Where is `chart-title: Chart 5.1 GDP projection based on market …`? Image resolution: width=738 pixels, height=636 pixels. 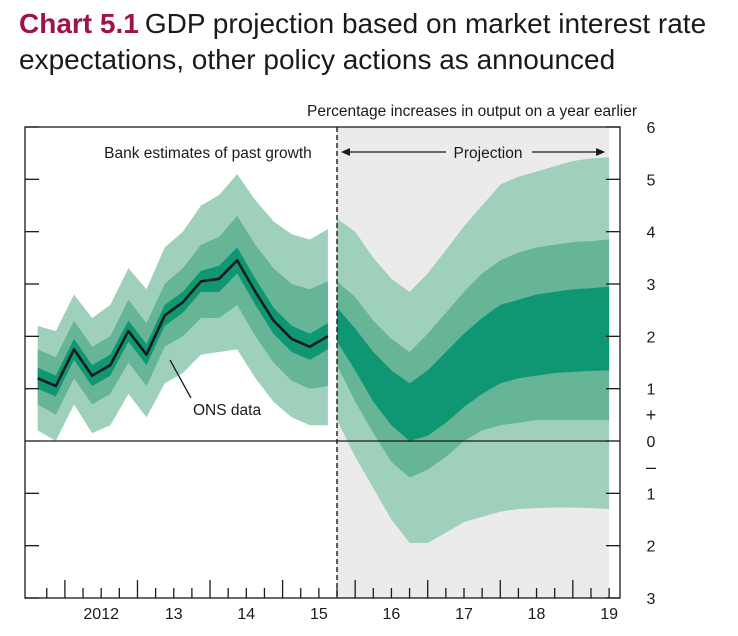
chart-title: Chart 5.1 GDP projection based on market … is located at coordinates (376, 42).